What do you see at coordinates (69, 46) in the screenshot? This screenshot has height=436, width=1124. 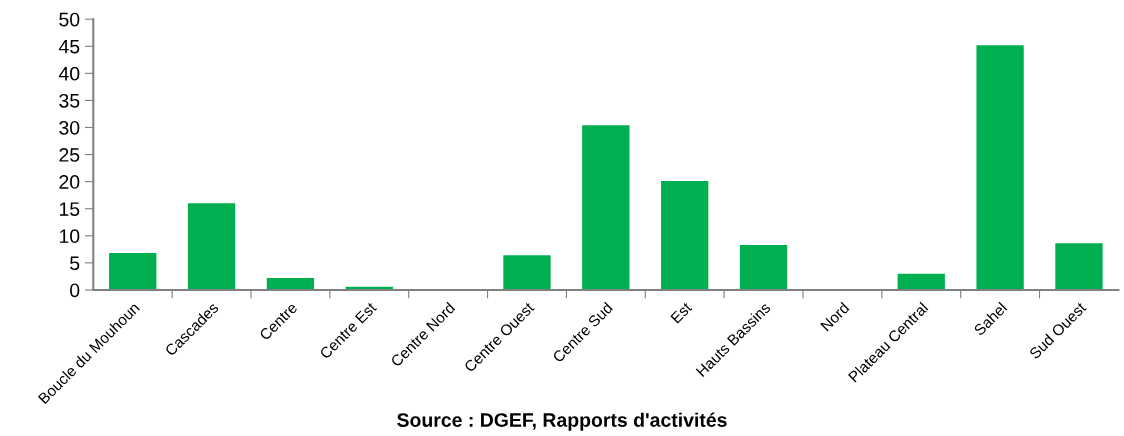 I see `y-tick-label: 45` at bounding box center [69, 46].